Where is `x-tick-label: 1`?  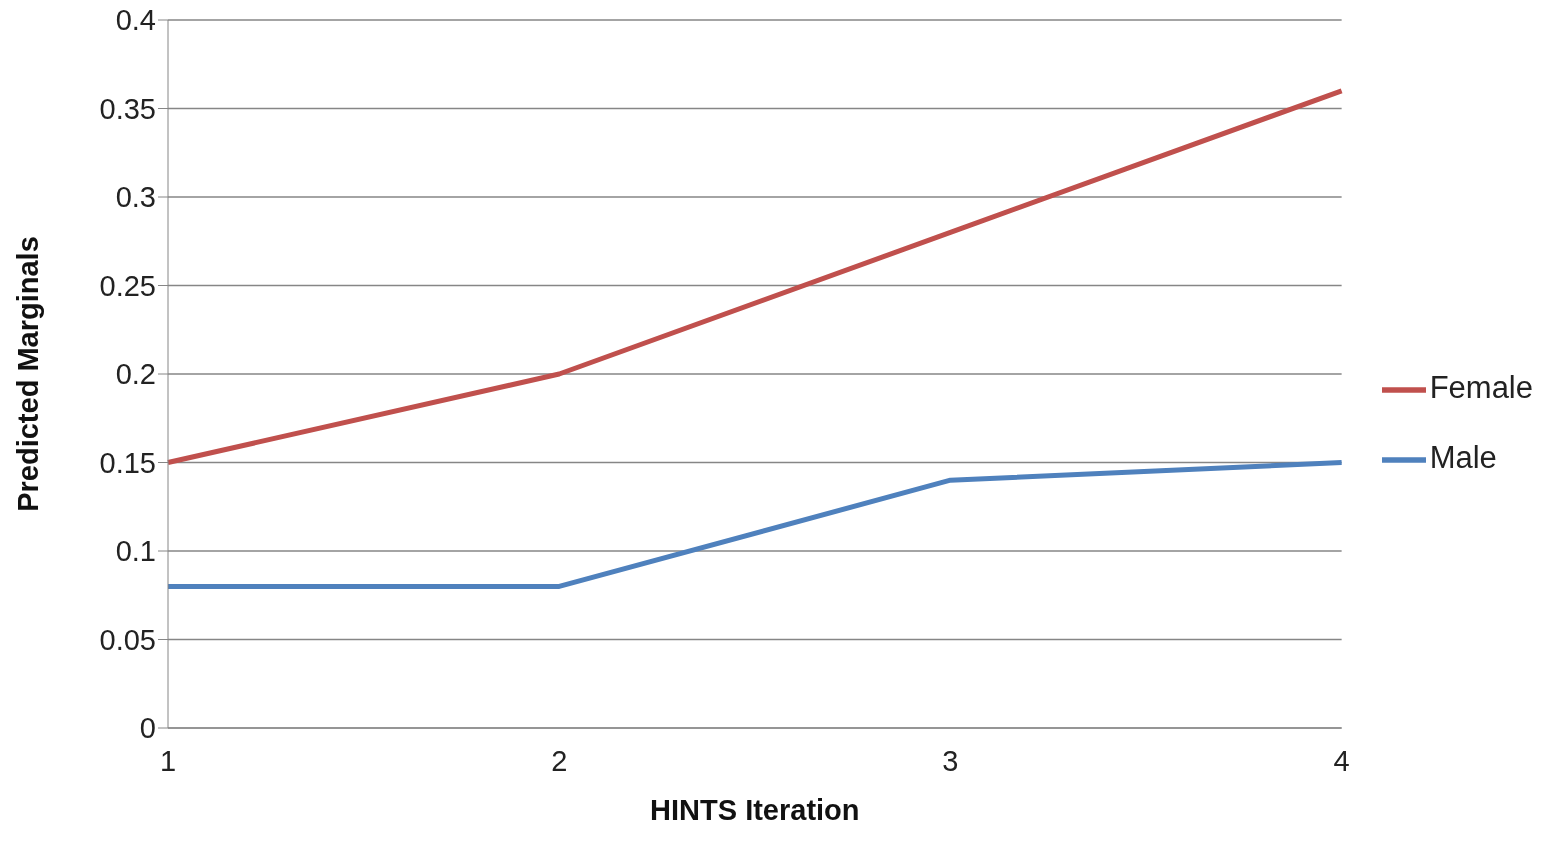 x-tick-label: 1 is located at coordinates (168, 760).